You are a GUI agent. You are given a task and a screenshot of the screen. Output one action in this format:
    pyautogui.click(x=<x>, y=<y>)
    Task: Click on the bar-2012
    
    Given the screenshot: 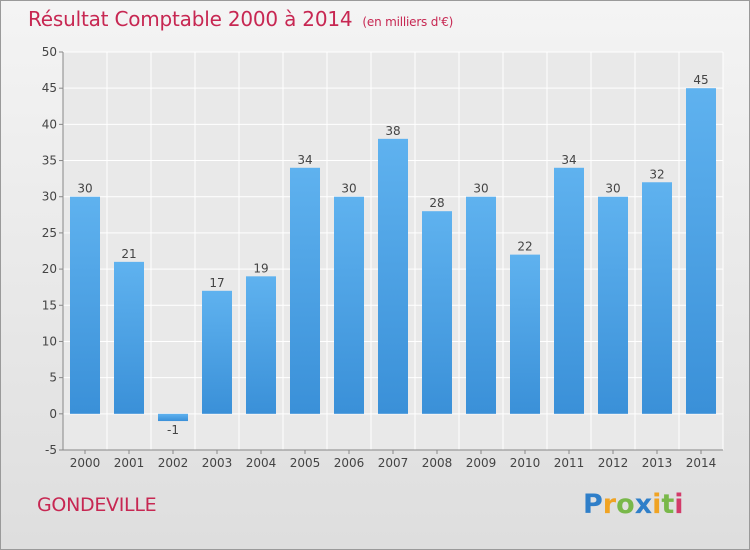 What is the action you would take?
    pyautogui.click(x=613, y=305)
    